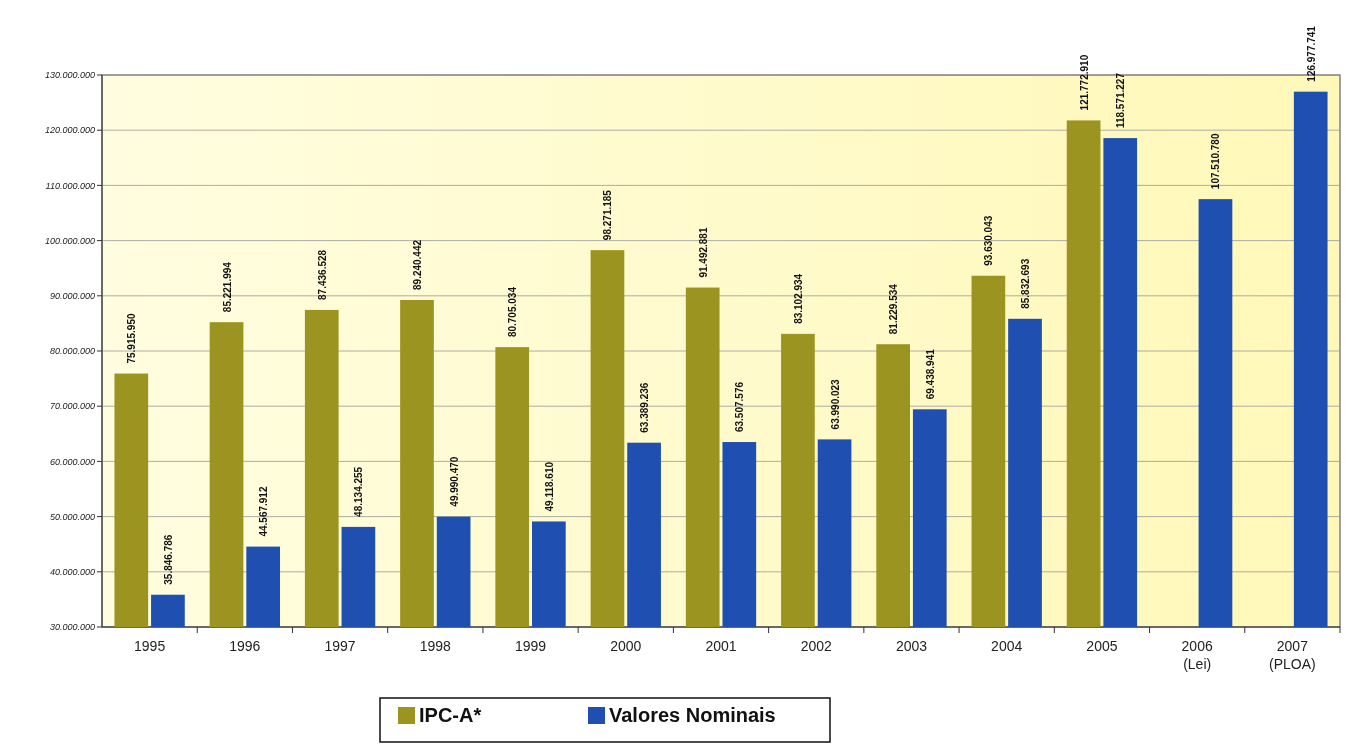 This screenshot has width=1356, height=748. What do you see at coordinates (645, 407) in the screenshot?
I see `data-label: 63.389.236` at bounding box center [645, 407].